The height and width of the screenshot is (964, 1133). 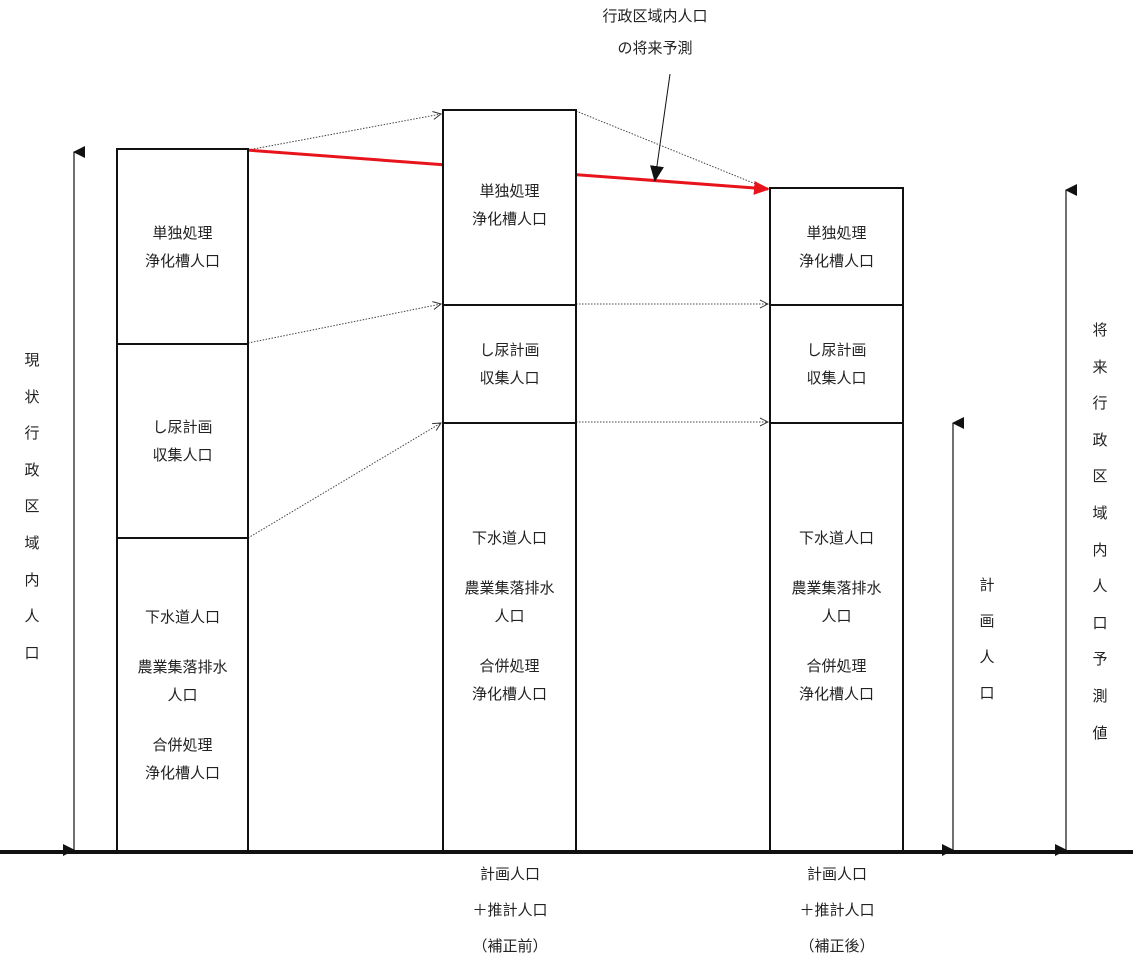 What do you see at coordinates (1100, 531) in the screenshot?
I see `side-label-future-population: 将来行政区域内人口予測値` at bounding box center [1100, 531].